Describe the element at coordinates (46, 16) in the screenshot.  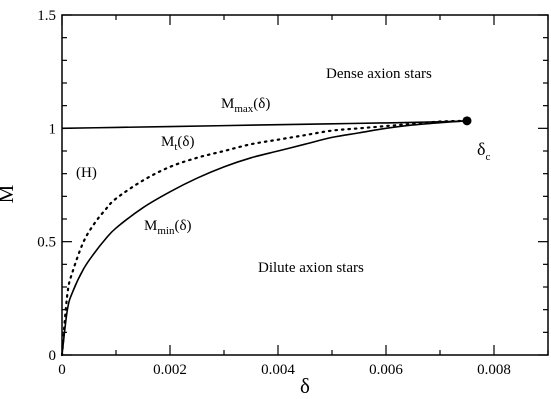
I see `y-tick-label: 1.5` at that location.